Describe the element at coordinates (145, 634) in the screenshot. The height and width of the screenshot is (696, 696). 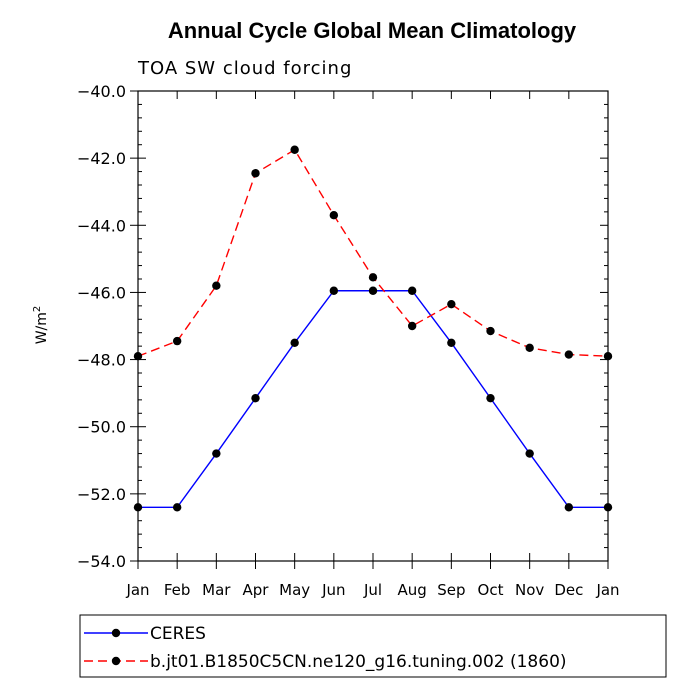
I see `legend-item: CERES` at that location.